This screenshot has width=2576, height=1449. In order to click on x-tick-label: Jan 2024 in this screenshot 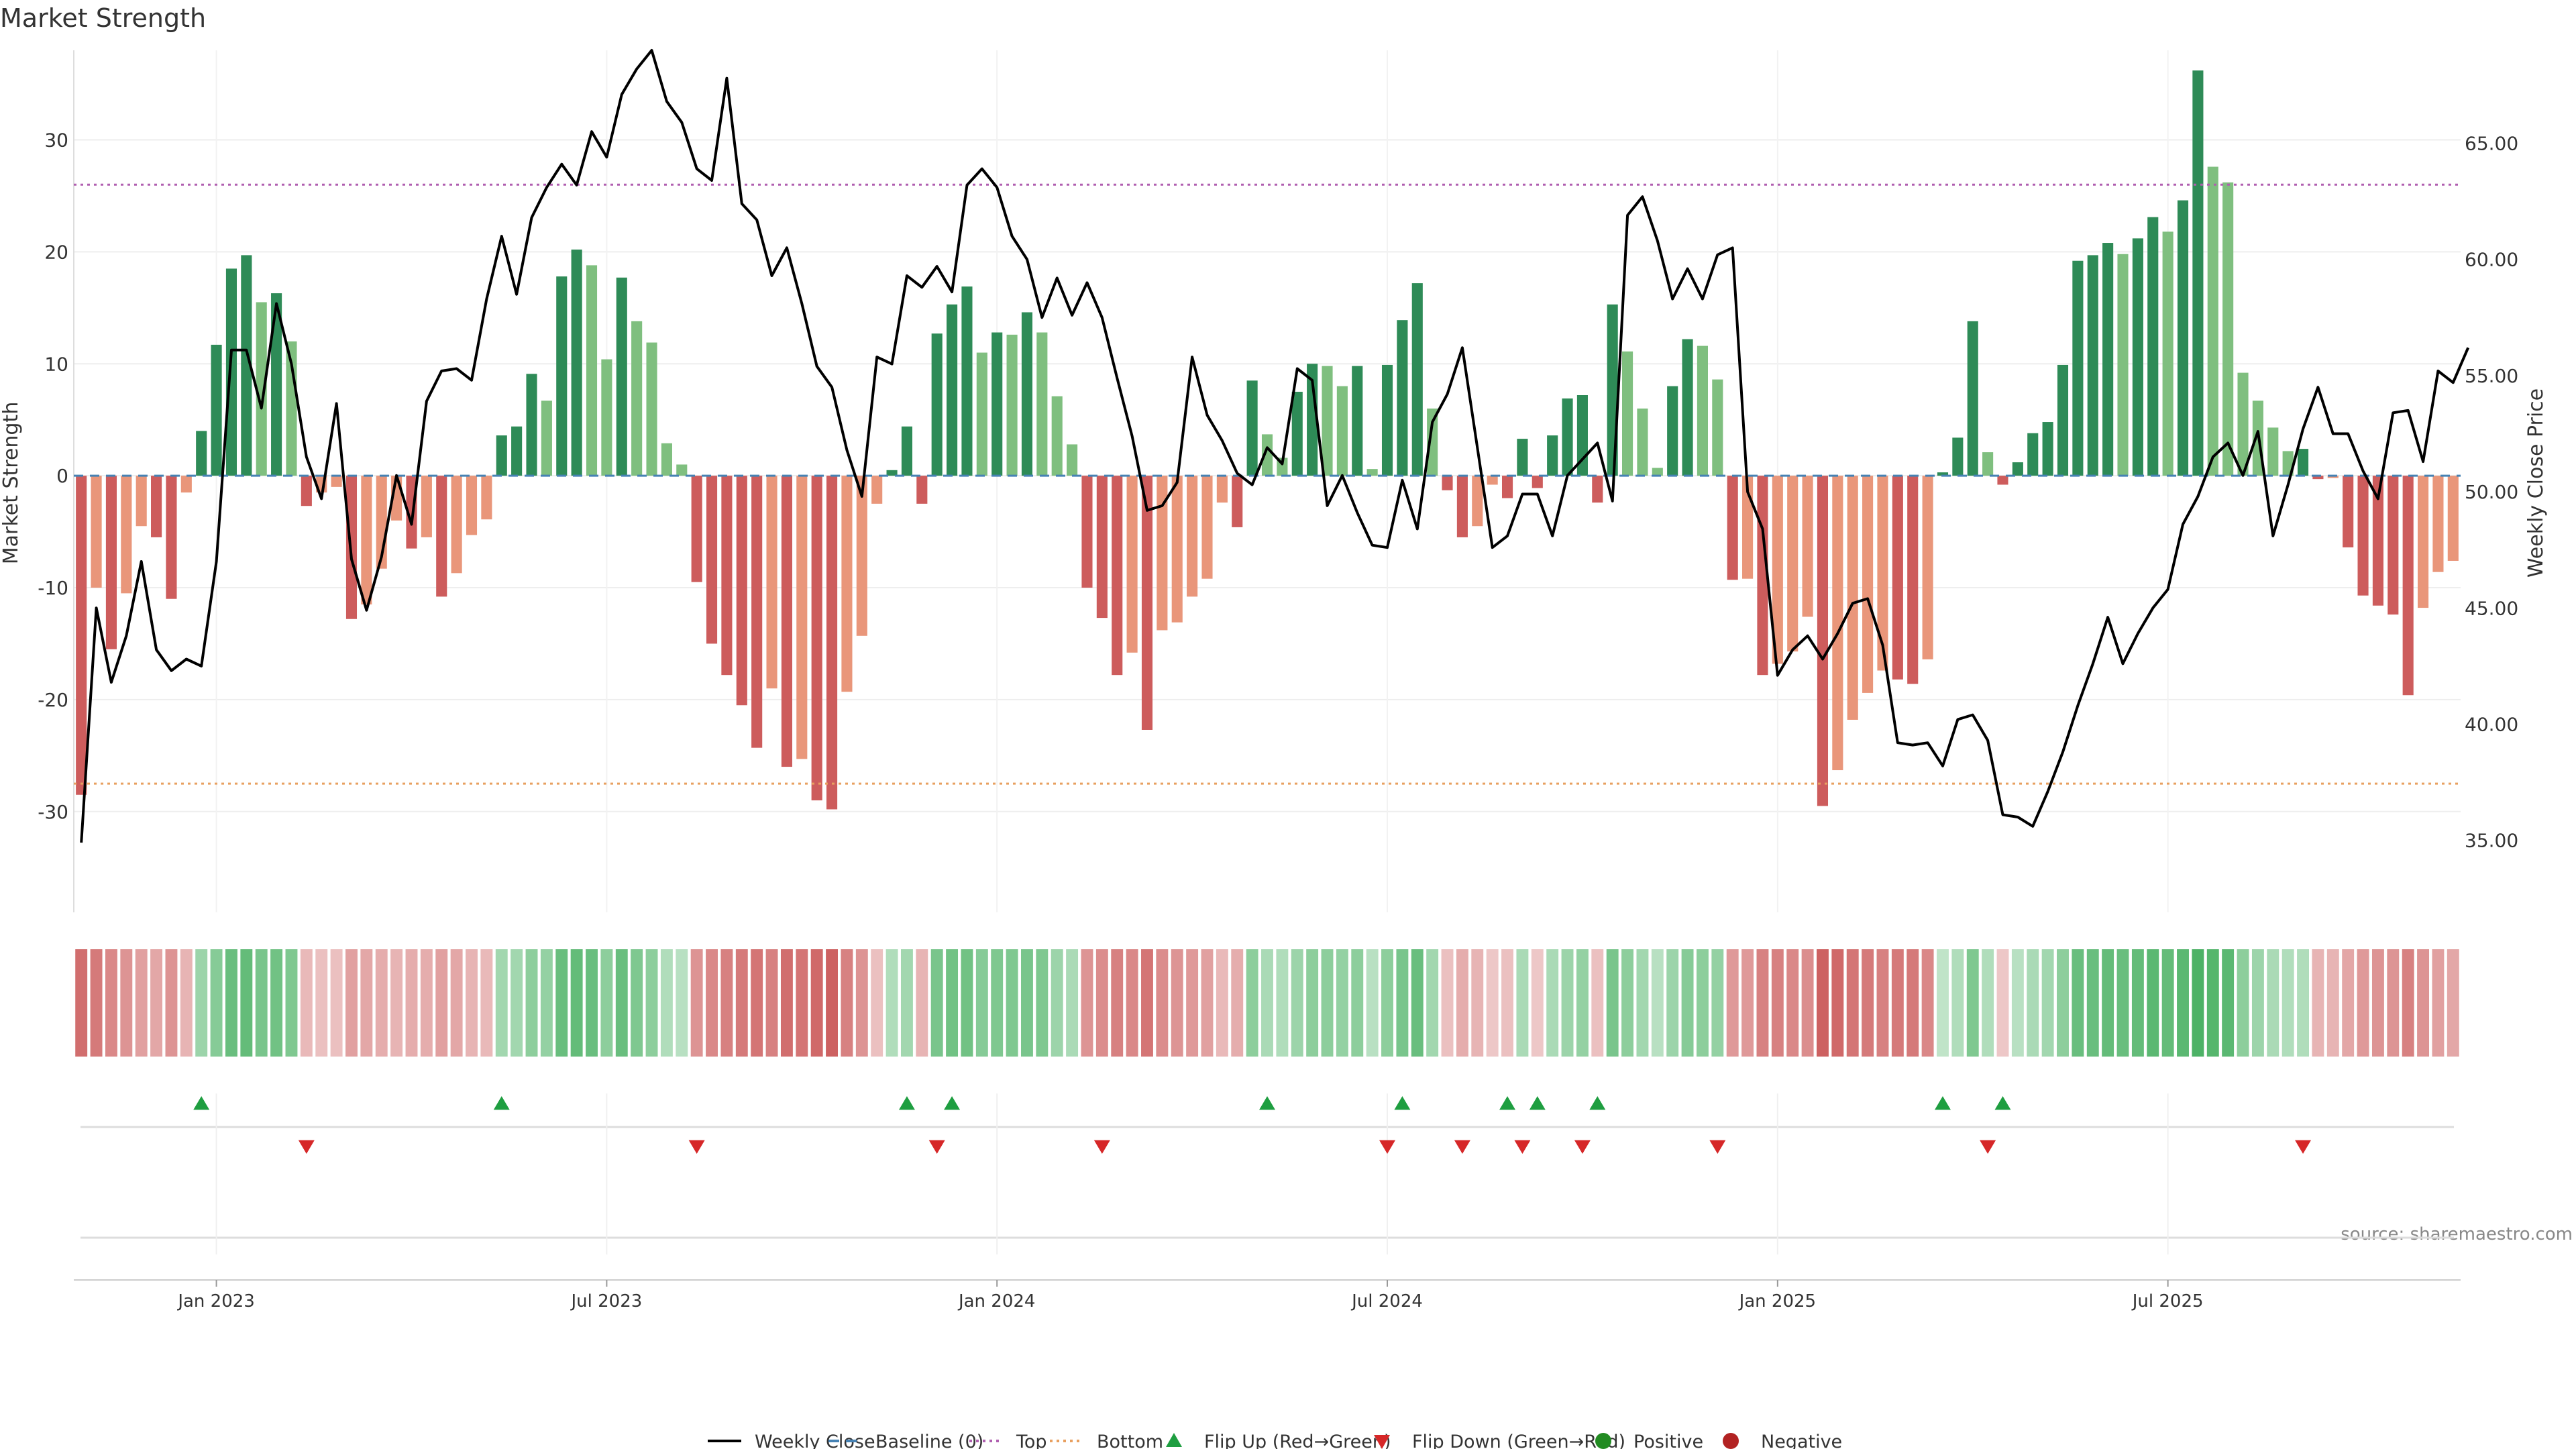, I will do `click(996, 1301)`.